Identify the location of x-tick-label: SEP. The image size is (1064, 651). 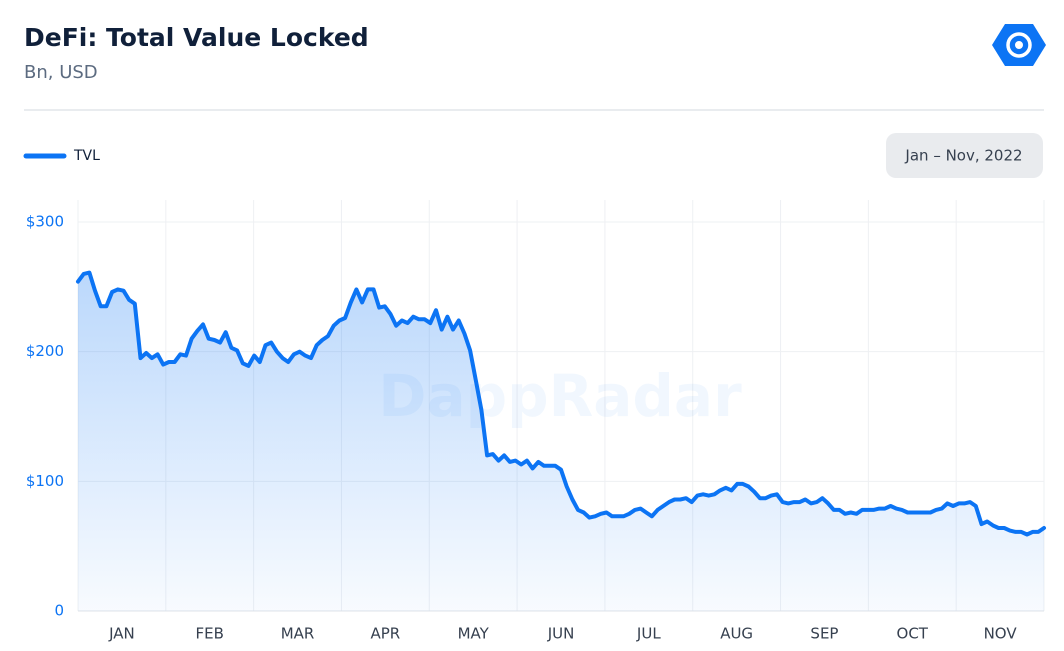
(824, 634).